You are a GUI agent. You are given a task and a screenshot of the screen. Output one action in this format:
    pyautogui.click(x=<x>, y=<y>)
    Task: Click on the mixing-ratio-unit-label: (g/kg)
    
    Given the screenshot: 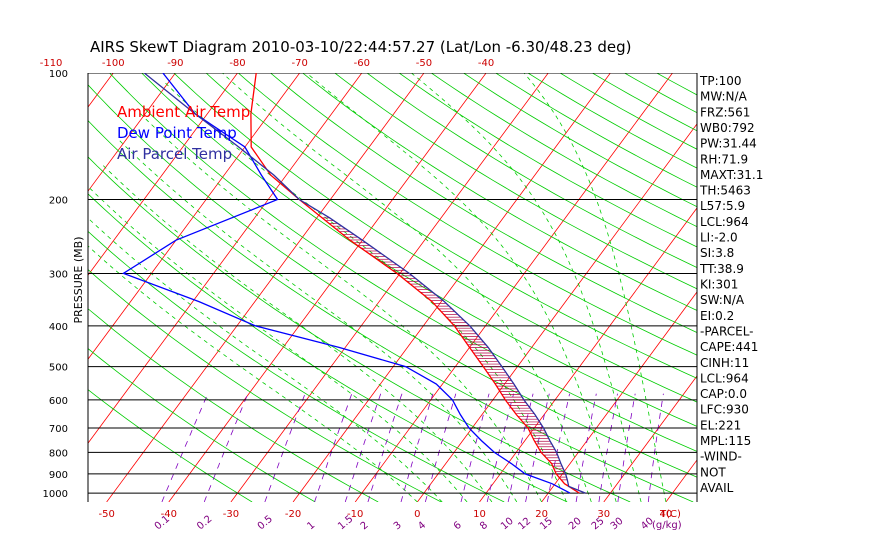 What is the action you would take?
    pyautogui.click(x=667, y=525)
    